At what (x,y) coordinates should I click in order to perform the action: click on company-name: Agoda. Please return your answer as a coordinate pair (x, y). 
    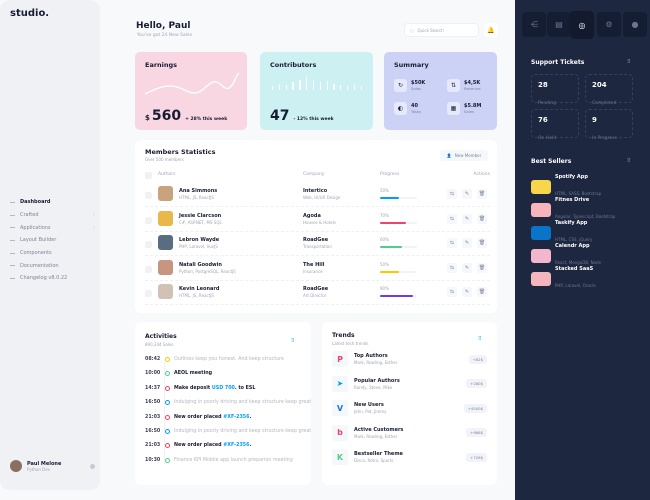
    Looking at the image, I should click on (312, 215).